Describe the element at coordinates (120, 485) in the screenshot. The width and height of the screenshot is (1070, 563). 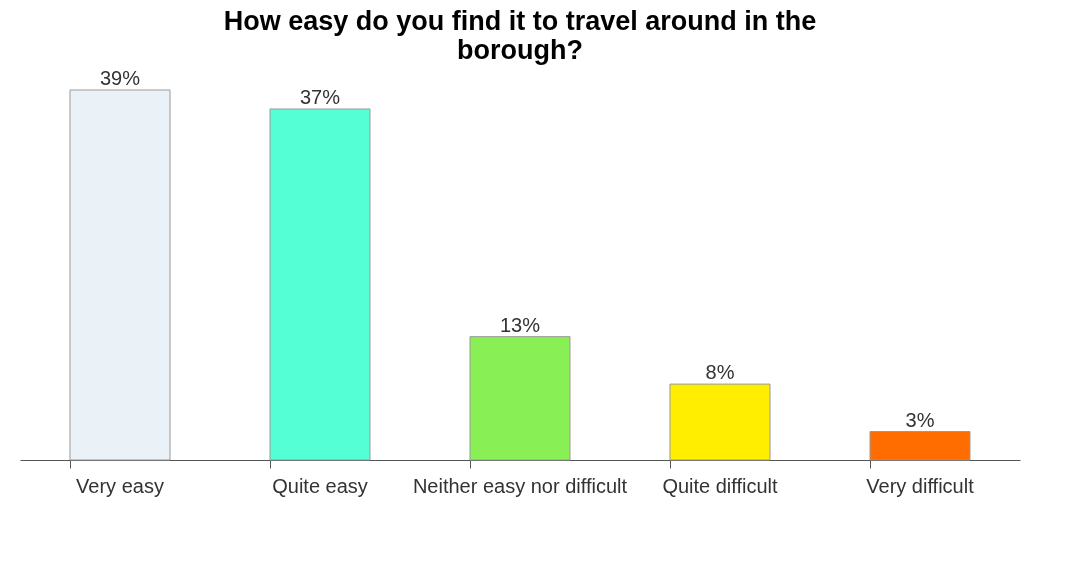
I see `x-tick-label: Very easy` at that location.